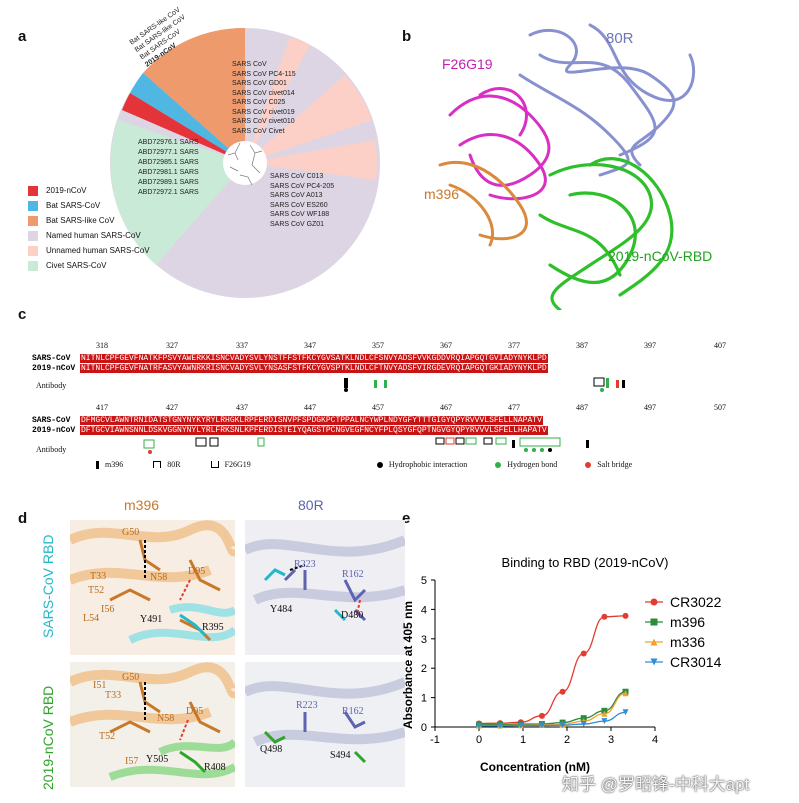 This screenshot has width=799, height=803. Describe the element at coordinates (168, 172) in the screenshot. I see `tree-label: ABD72981.1 SARS` at that location.